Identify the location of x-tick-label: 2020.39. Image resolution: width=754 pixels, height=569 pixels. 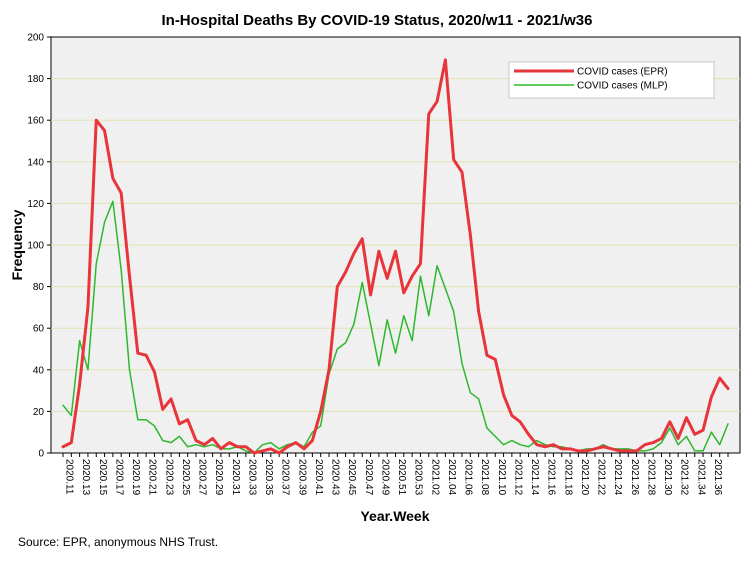
(301, 477).